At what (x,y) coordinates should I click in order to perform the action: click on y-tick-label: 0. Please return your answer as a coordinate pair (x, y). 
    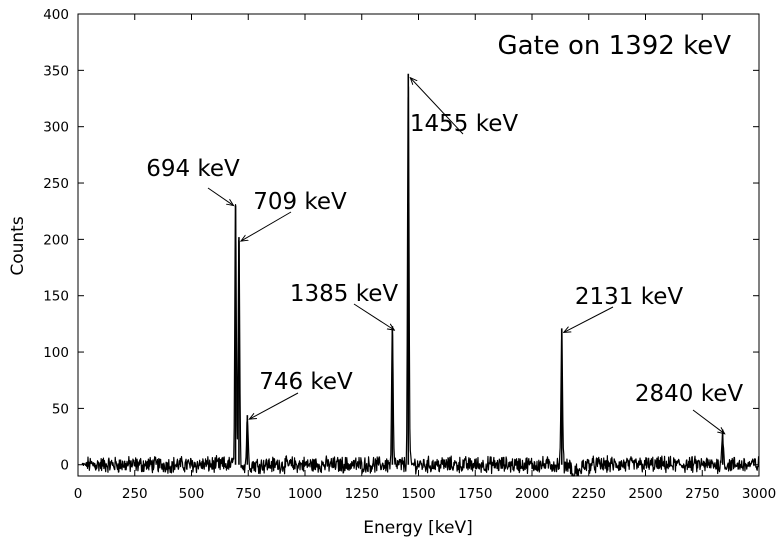
    Looking at the image, I should click on (64, 466).